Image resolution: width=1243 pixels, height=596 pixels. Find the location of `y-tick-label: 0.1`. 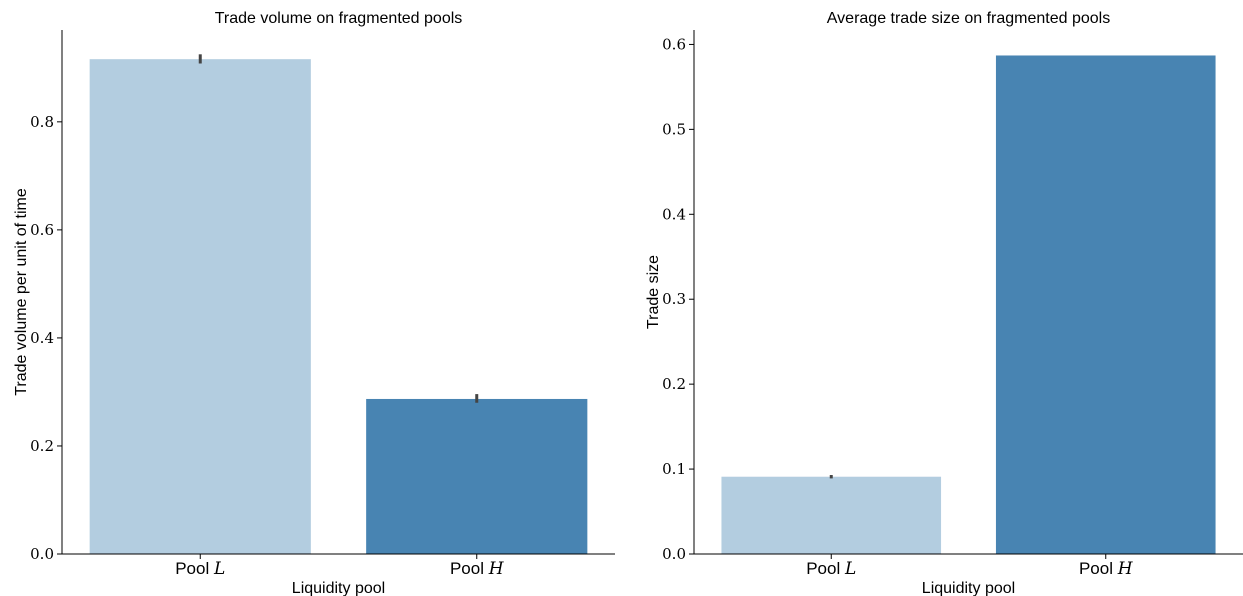

y-tick-label: 0.1 is located at coordinates (674, 469).